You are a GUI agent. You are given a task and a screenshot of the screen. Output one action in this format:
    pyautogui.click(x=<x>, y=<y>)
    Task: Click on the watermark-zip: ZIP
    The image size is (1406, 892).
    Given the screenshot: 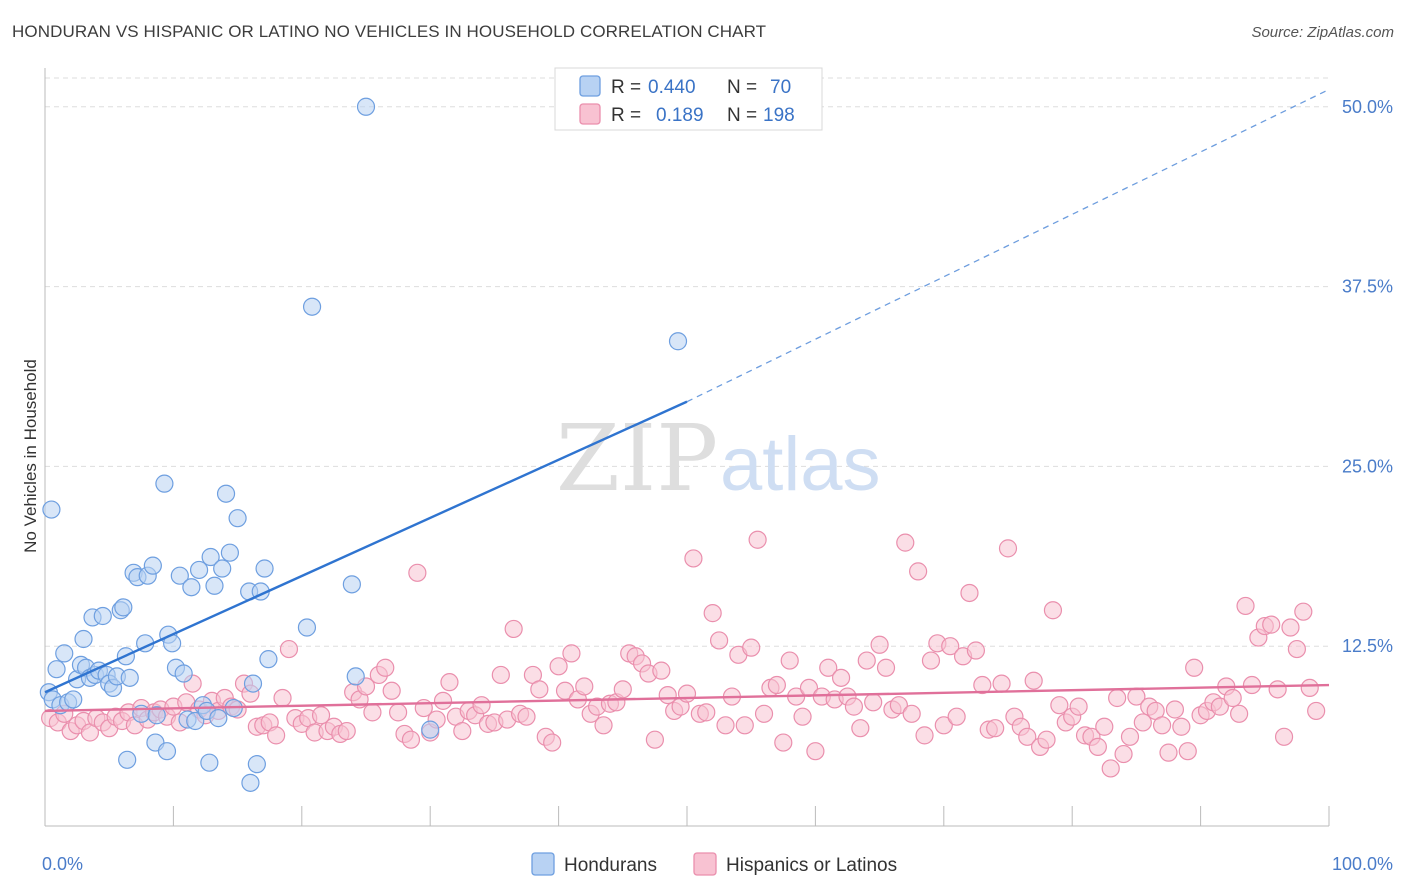 What is the action you would take?
    pyautogui.click(x=637, y=458)
    